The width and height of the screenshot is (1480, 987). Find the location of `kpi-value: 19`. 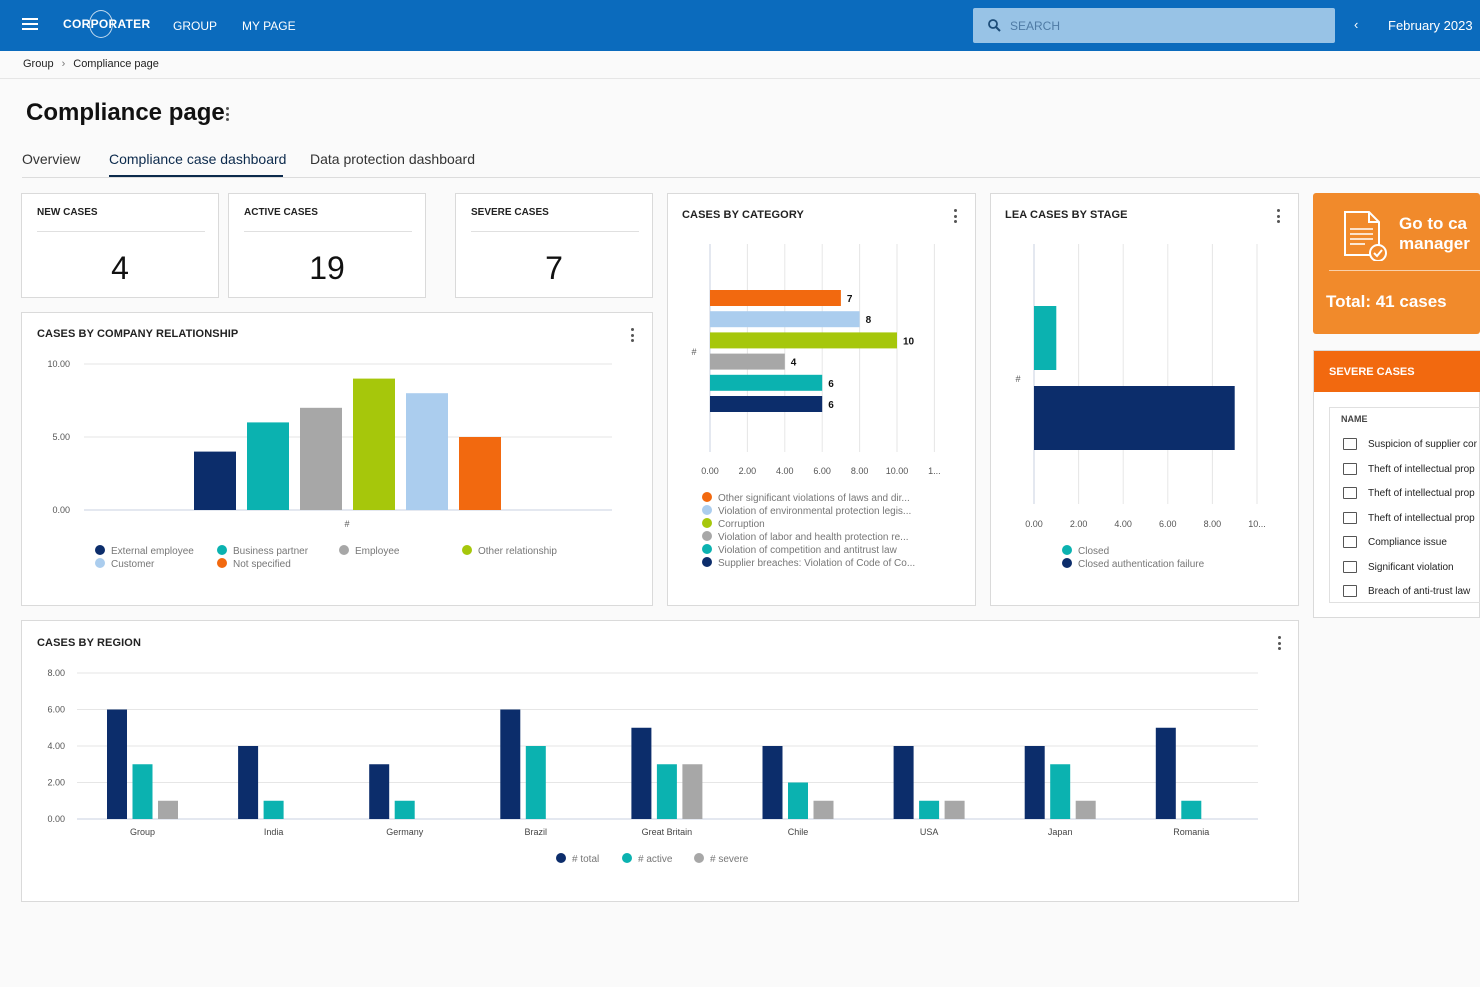

kpi-value: 19 is located at coordinates (327, 268).